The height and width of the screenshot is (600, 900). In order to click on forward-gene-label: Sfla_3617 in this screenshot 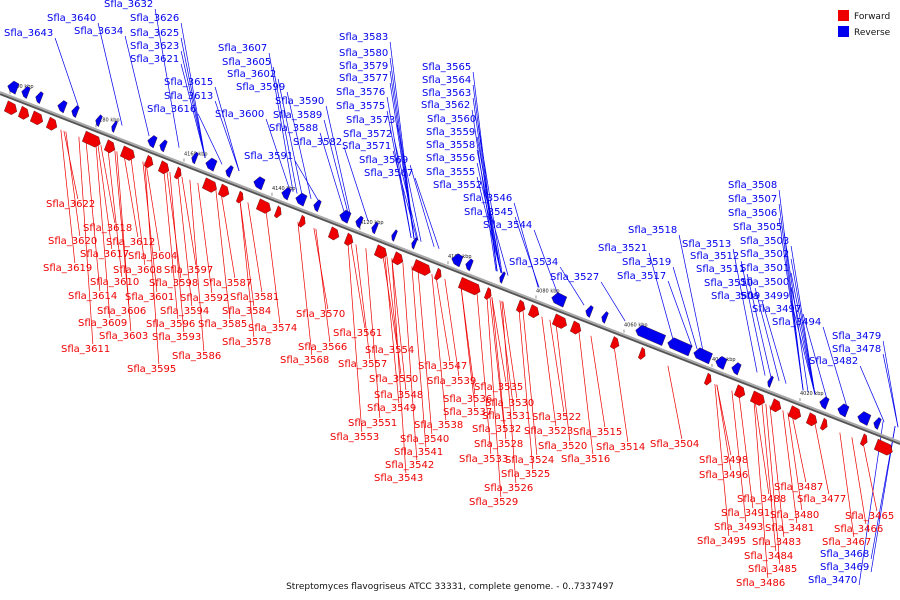, I will do `click(104, 254)`.